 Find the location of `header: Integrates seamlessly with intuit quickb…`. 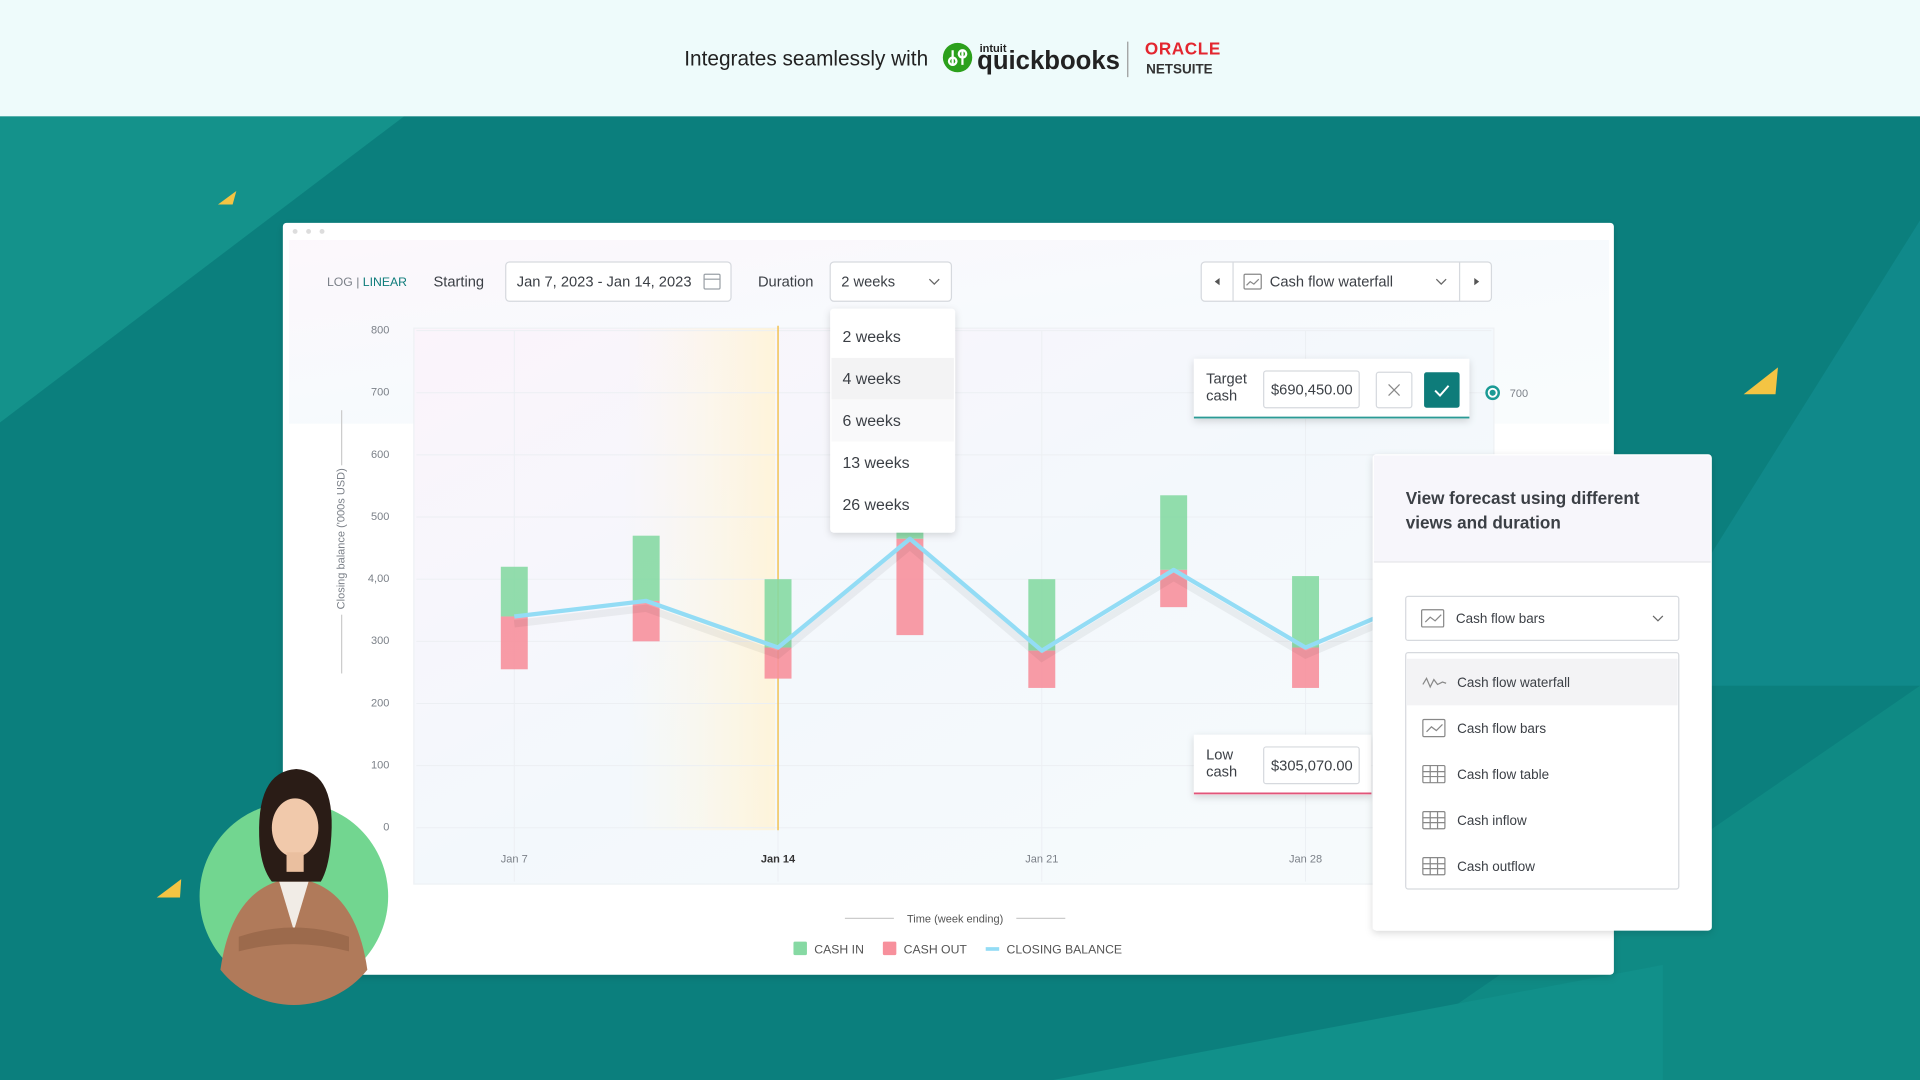

header: Integrates seamlessly with intuit quickb… is located at coordinates (960, 58).